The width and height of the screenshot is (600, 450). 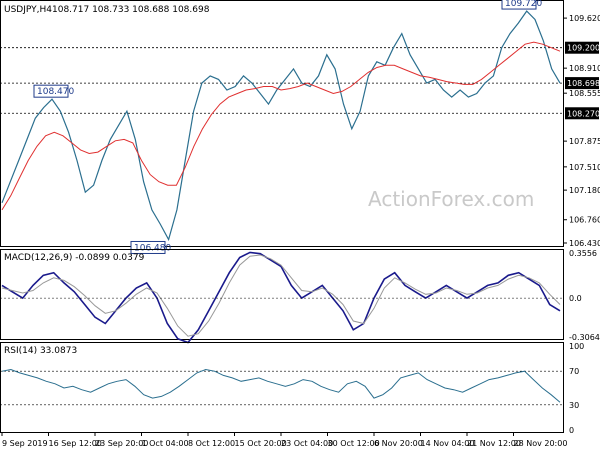 I want to click on x-tick-label: 6 Nov 20:00, so click(x=398, y=443).